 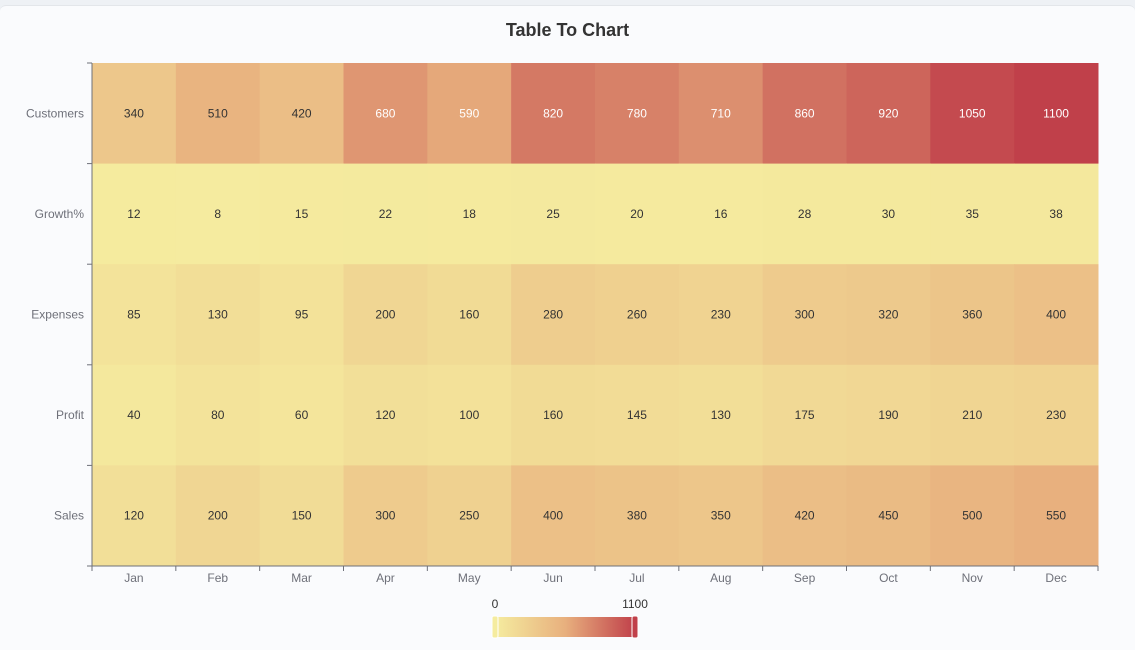 I want to click on cell-value-label: 100, so click(x=469, y=415).